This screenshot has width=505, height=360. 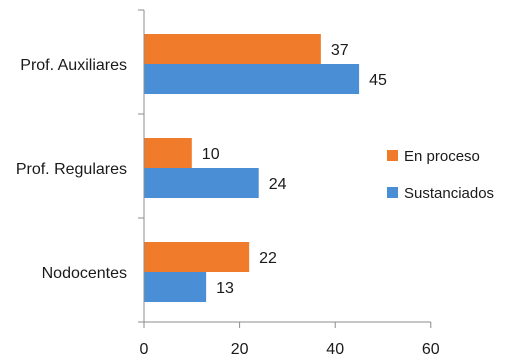 What do you see at coordinates (290, 349) in the screenshot?
I see `tick-labels: 0 20 40 60` at bounding box center [290, 349].